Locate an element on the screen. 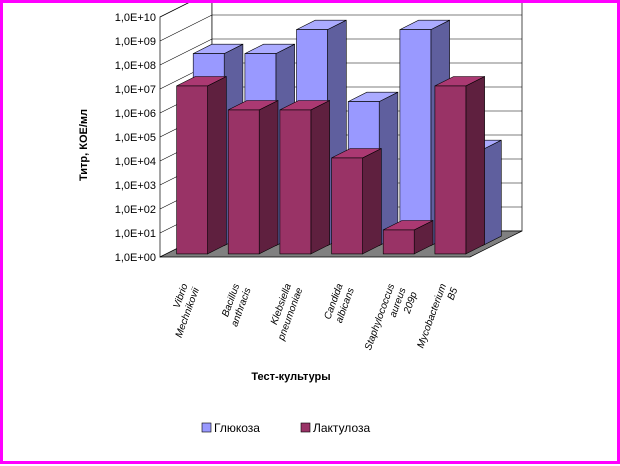 This screenshot has width=620, height=466. y-tick-label: 1,0E+06 is located at coordinates (135, 114).